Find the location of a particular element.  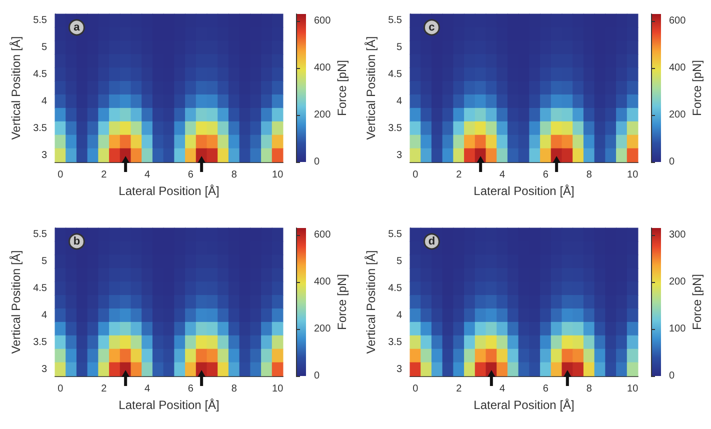

annotation: a is located at coordinates (77, 27).